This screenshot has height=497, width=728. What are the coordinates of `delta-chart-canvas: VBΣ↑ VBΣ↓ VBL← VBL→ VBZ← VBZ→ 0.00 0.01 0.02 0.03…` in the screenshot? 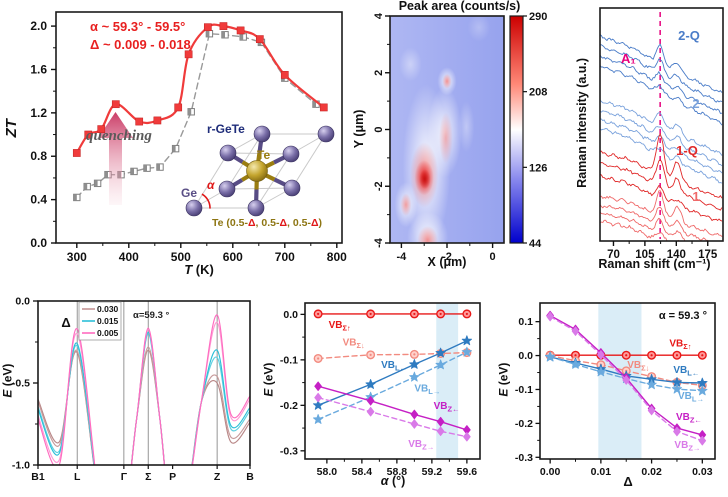 It's located at (615, 390).